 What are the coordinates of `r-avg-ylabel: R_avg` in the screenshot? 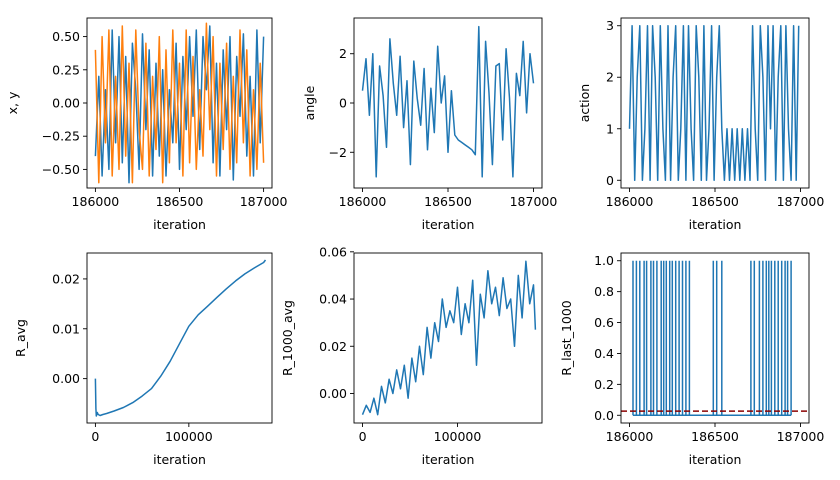 It's located at (20, 338).